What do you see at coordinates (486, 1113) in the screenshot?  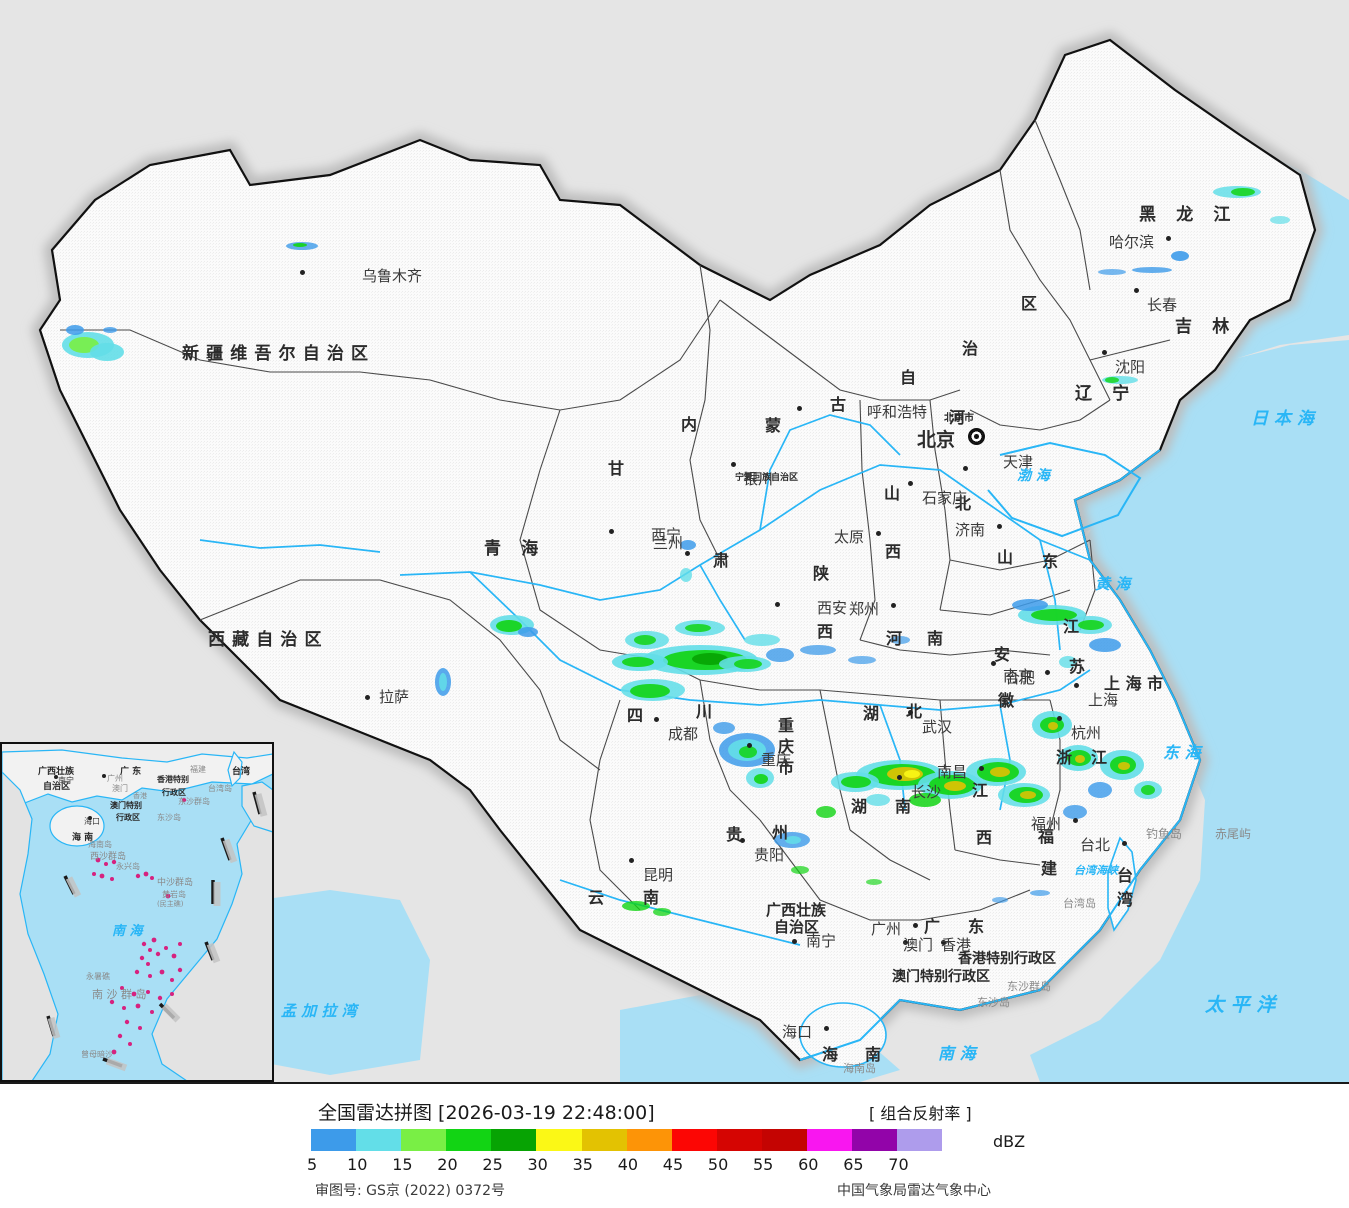 I see `legend-title: 全国雷达拼图 [2026-03-19 22:48:00]` at bounding box center [486, 1113].